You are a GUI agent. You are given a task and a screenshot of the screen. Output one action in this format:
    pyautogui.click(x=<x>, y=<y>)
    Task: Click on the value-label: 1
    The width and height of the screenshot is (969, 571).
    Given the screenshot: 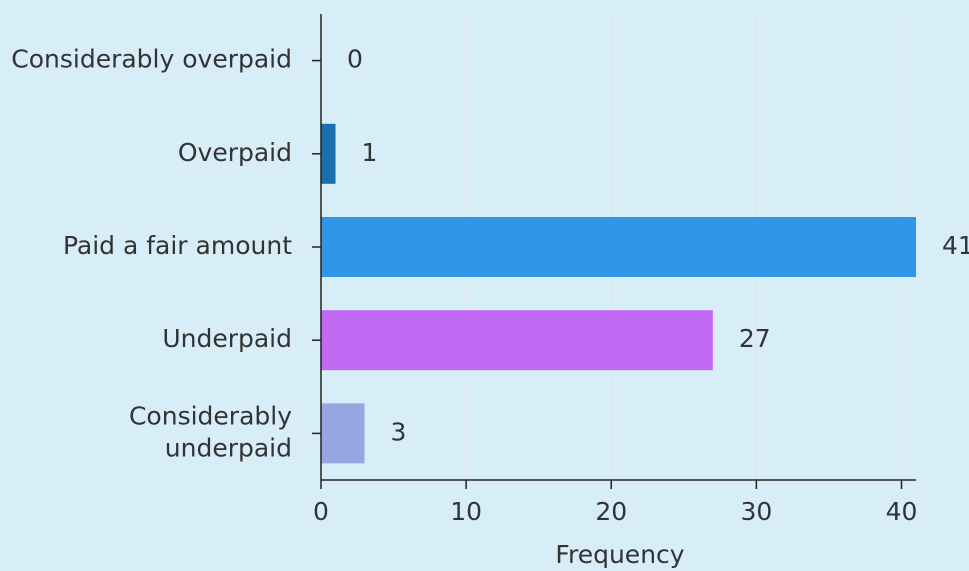 What is the action you would take?
    pyautogui.click(x=370, y=152)
    